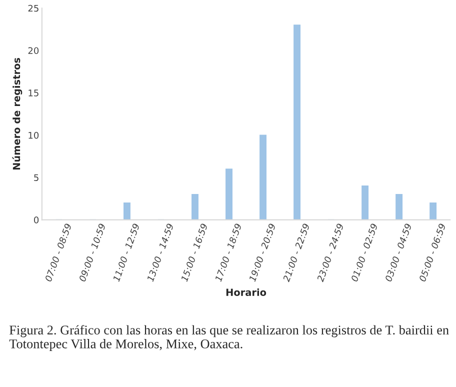  What do you see at coordinates (262, 252) in the screenshot?
I see `x-tick-label: 19:00 - 20:59` at bounding box center [262, 252].